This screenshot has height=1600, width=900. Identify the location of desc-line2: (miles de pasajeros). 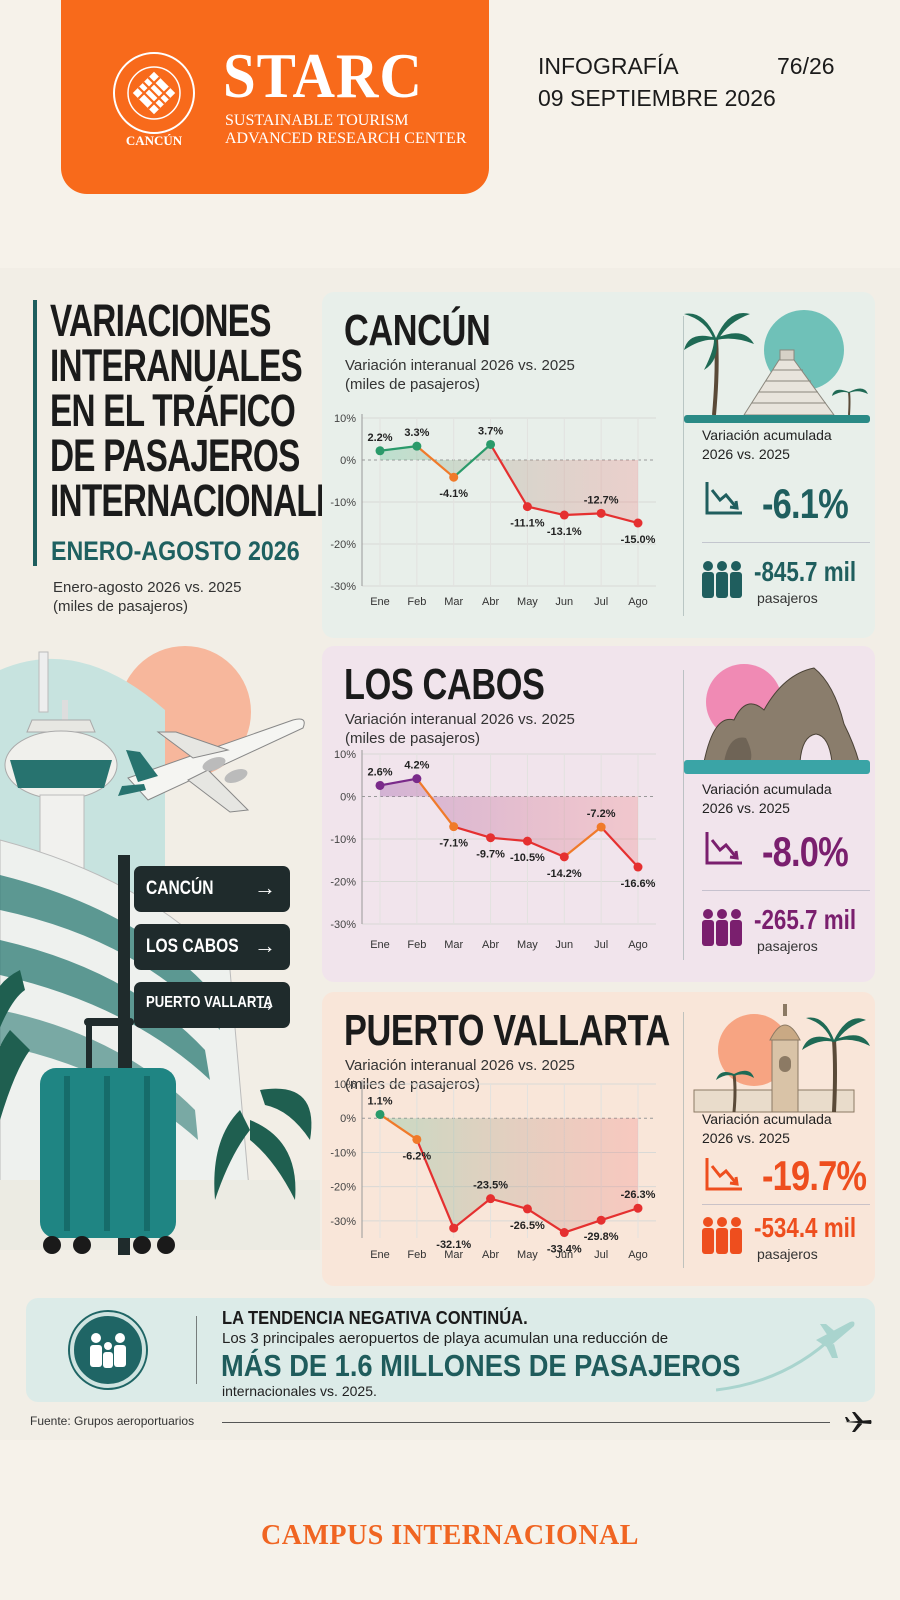
(413, 738).